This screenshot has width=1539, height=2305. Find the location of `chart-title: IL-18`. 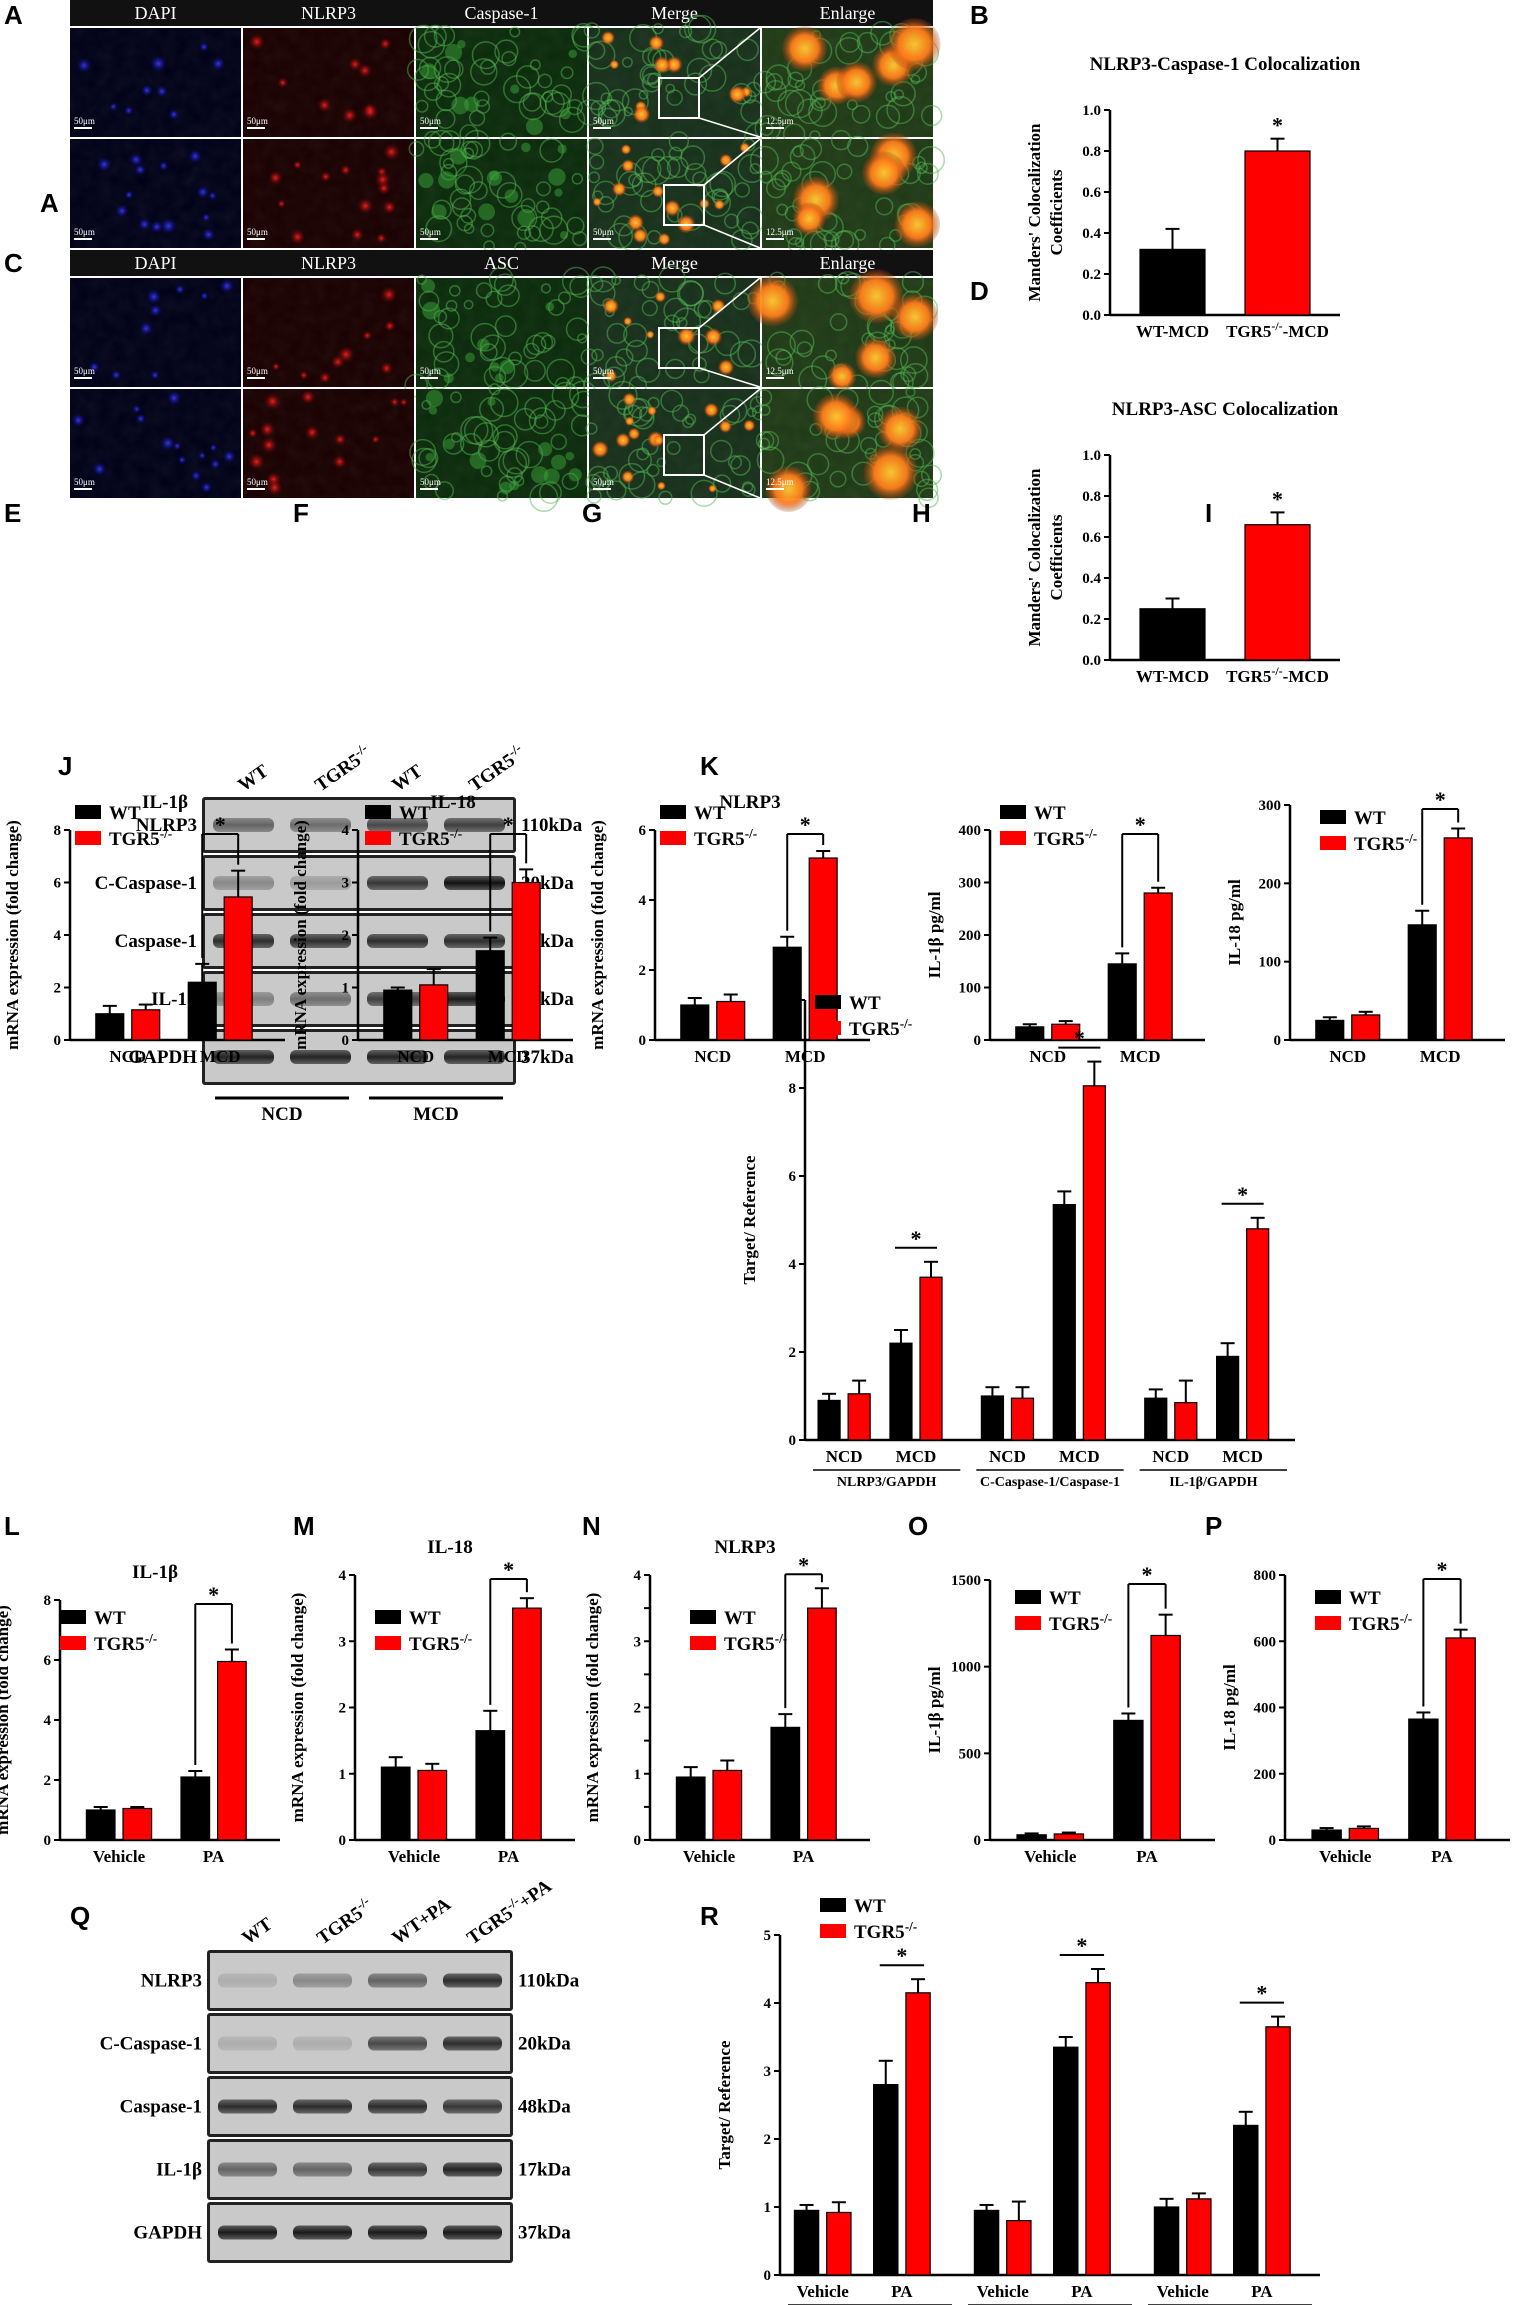

chart-title: IL-18 is located at coordinates (452, 802).